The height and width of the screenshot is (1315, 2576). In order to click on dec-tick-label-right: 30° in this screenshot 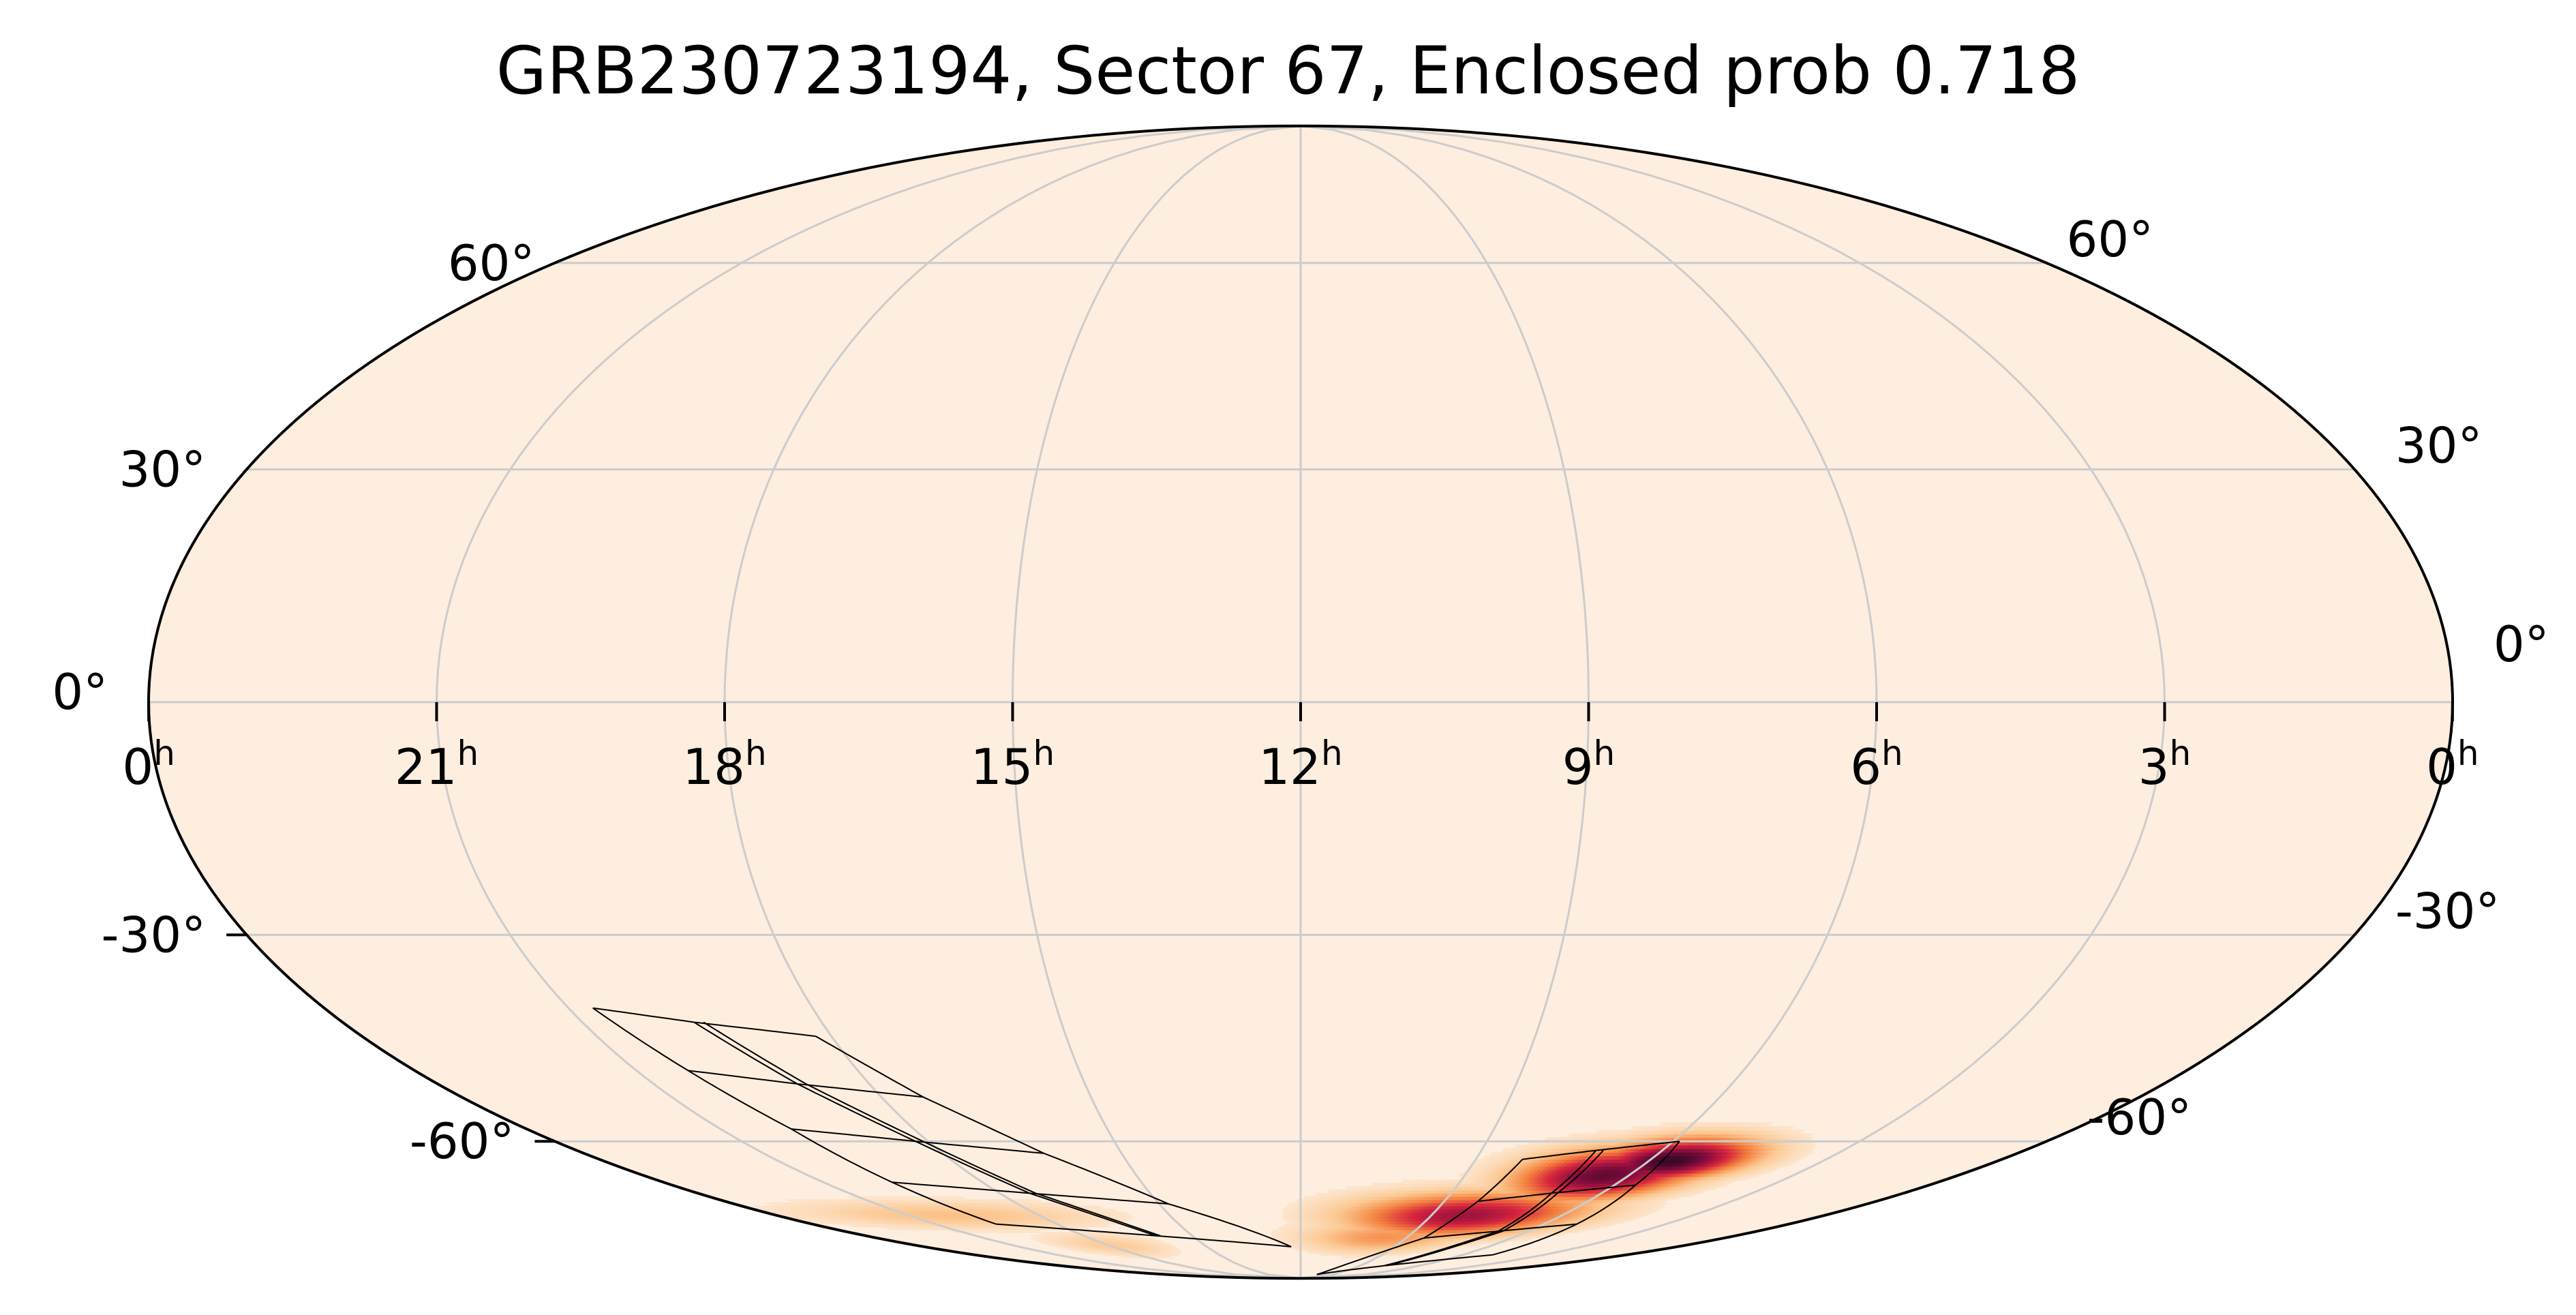, I will do `click(2439, 446)`.